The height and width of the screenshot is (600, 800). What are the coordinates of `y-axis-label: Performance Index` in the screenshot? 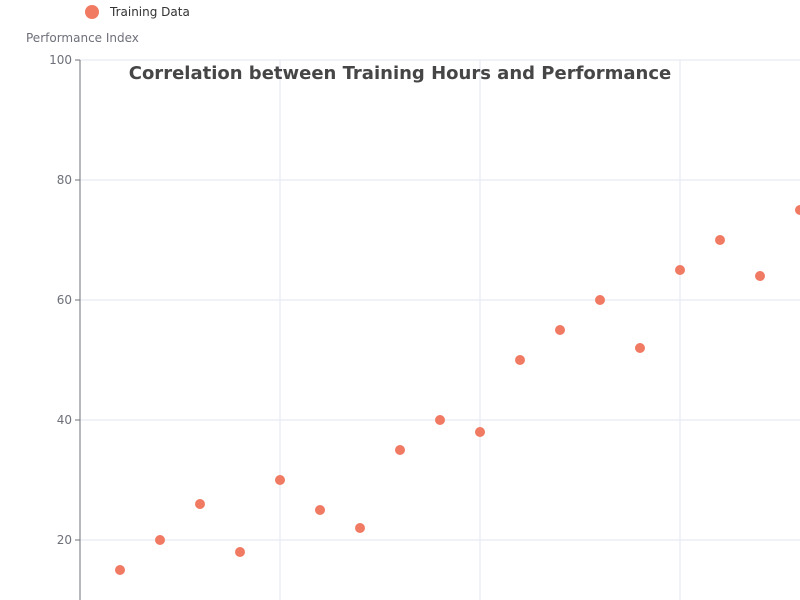 It's located at (82, 38).